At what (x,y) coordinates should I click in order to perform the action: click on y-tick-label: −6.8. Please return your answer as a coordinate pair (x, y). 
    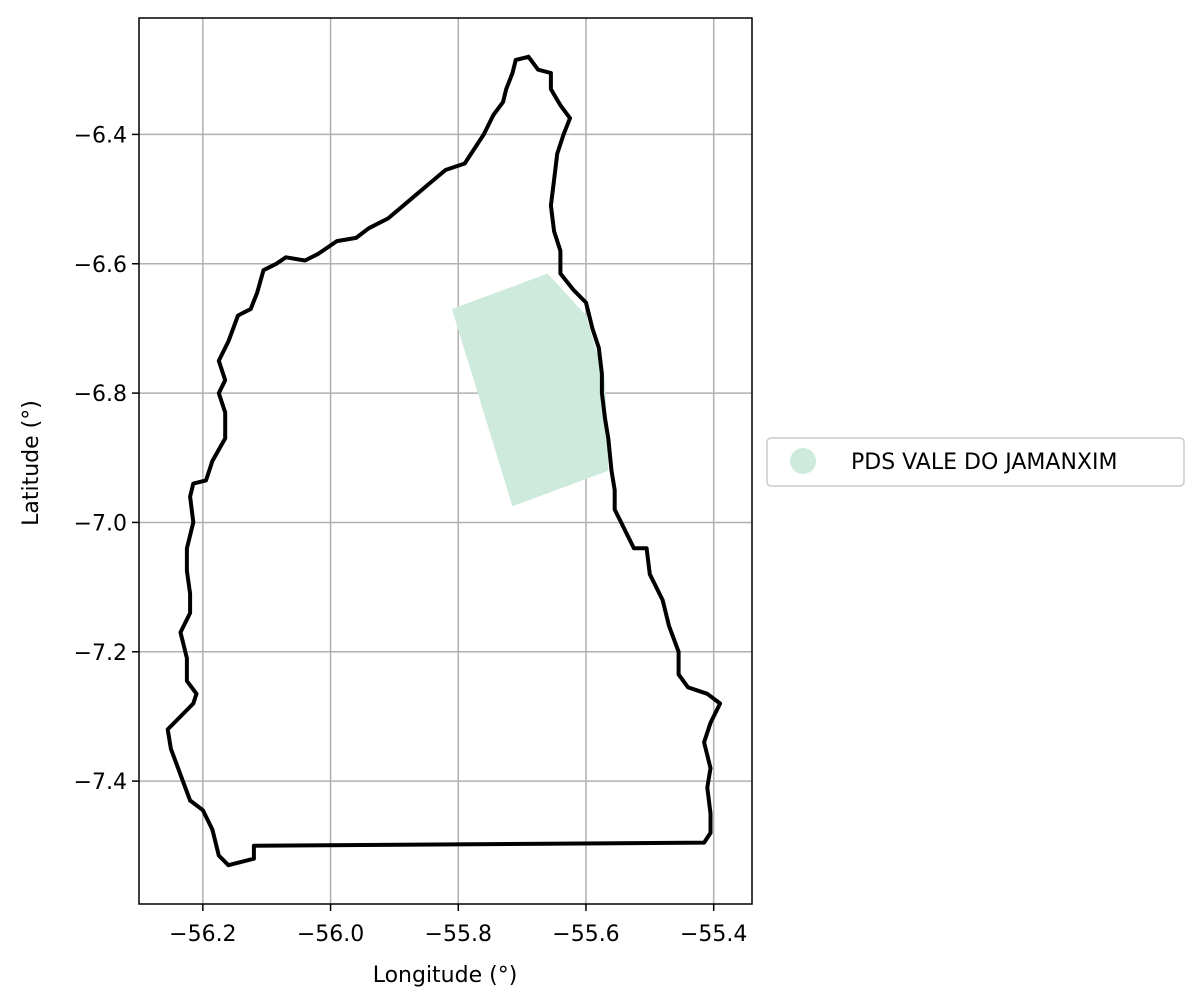
    Looking at the image, I should click on (100, 394).